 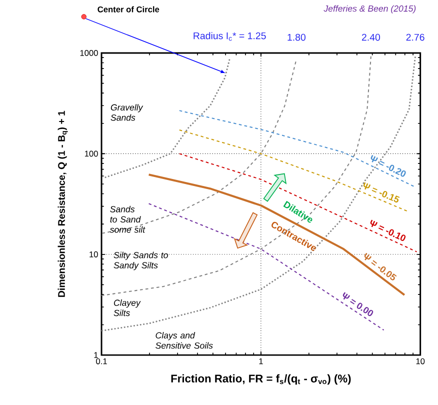 I want to click on text: Jefferies & Been (2015), so click(x=370, y=9).